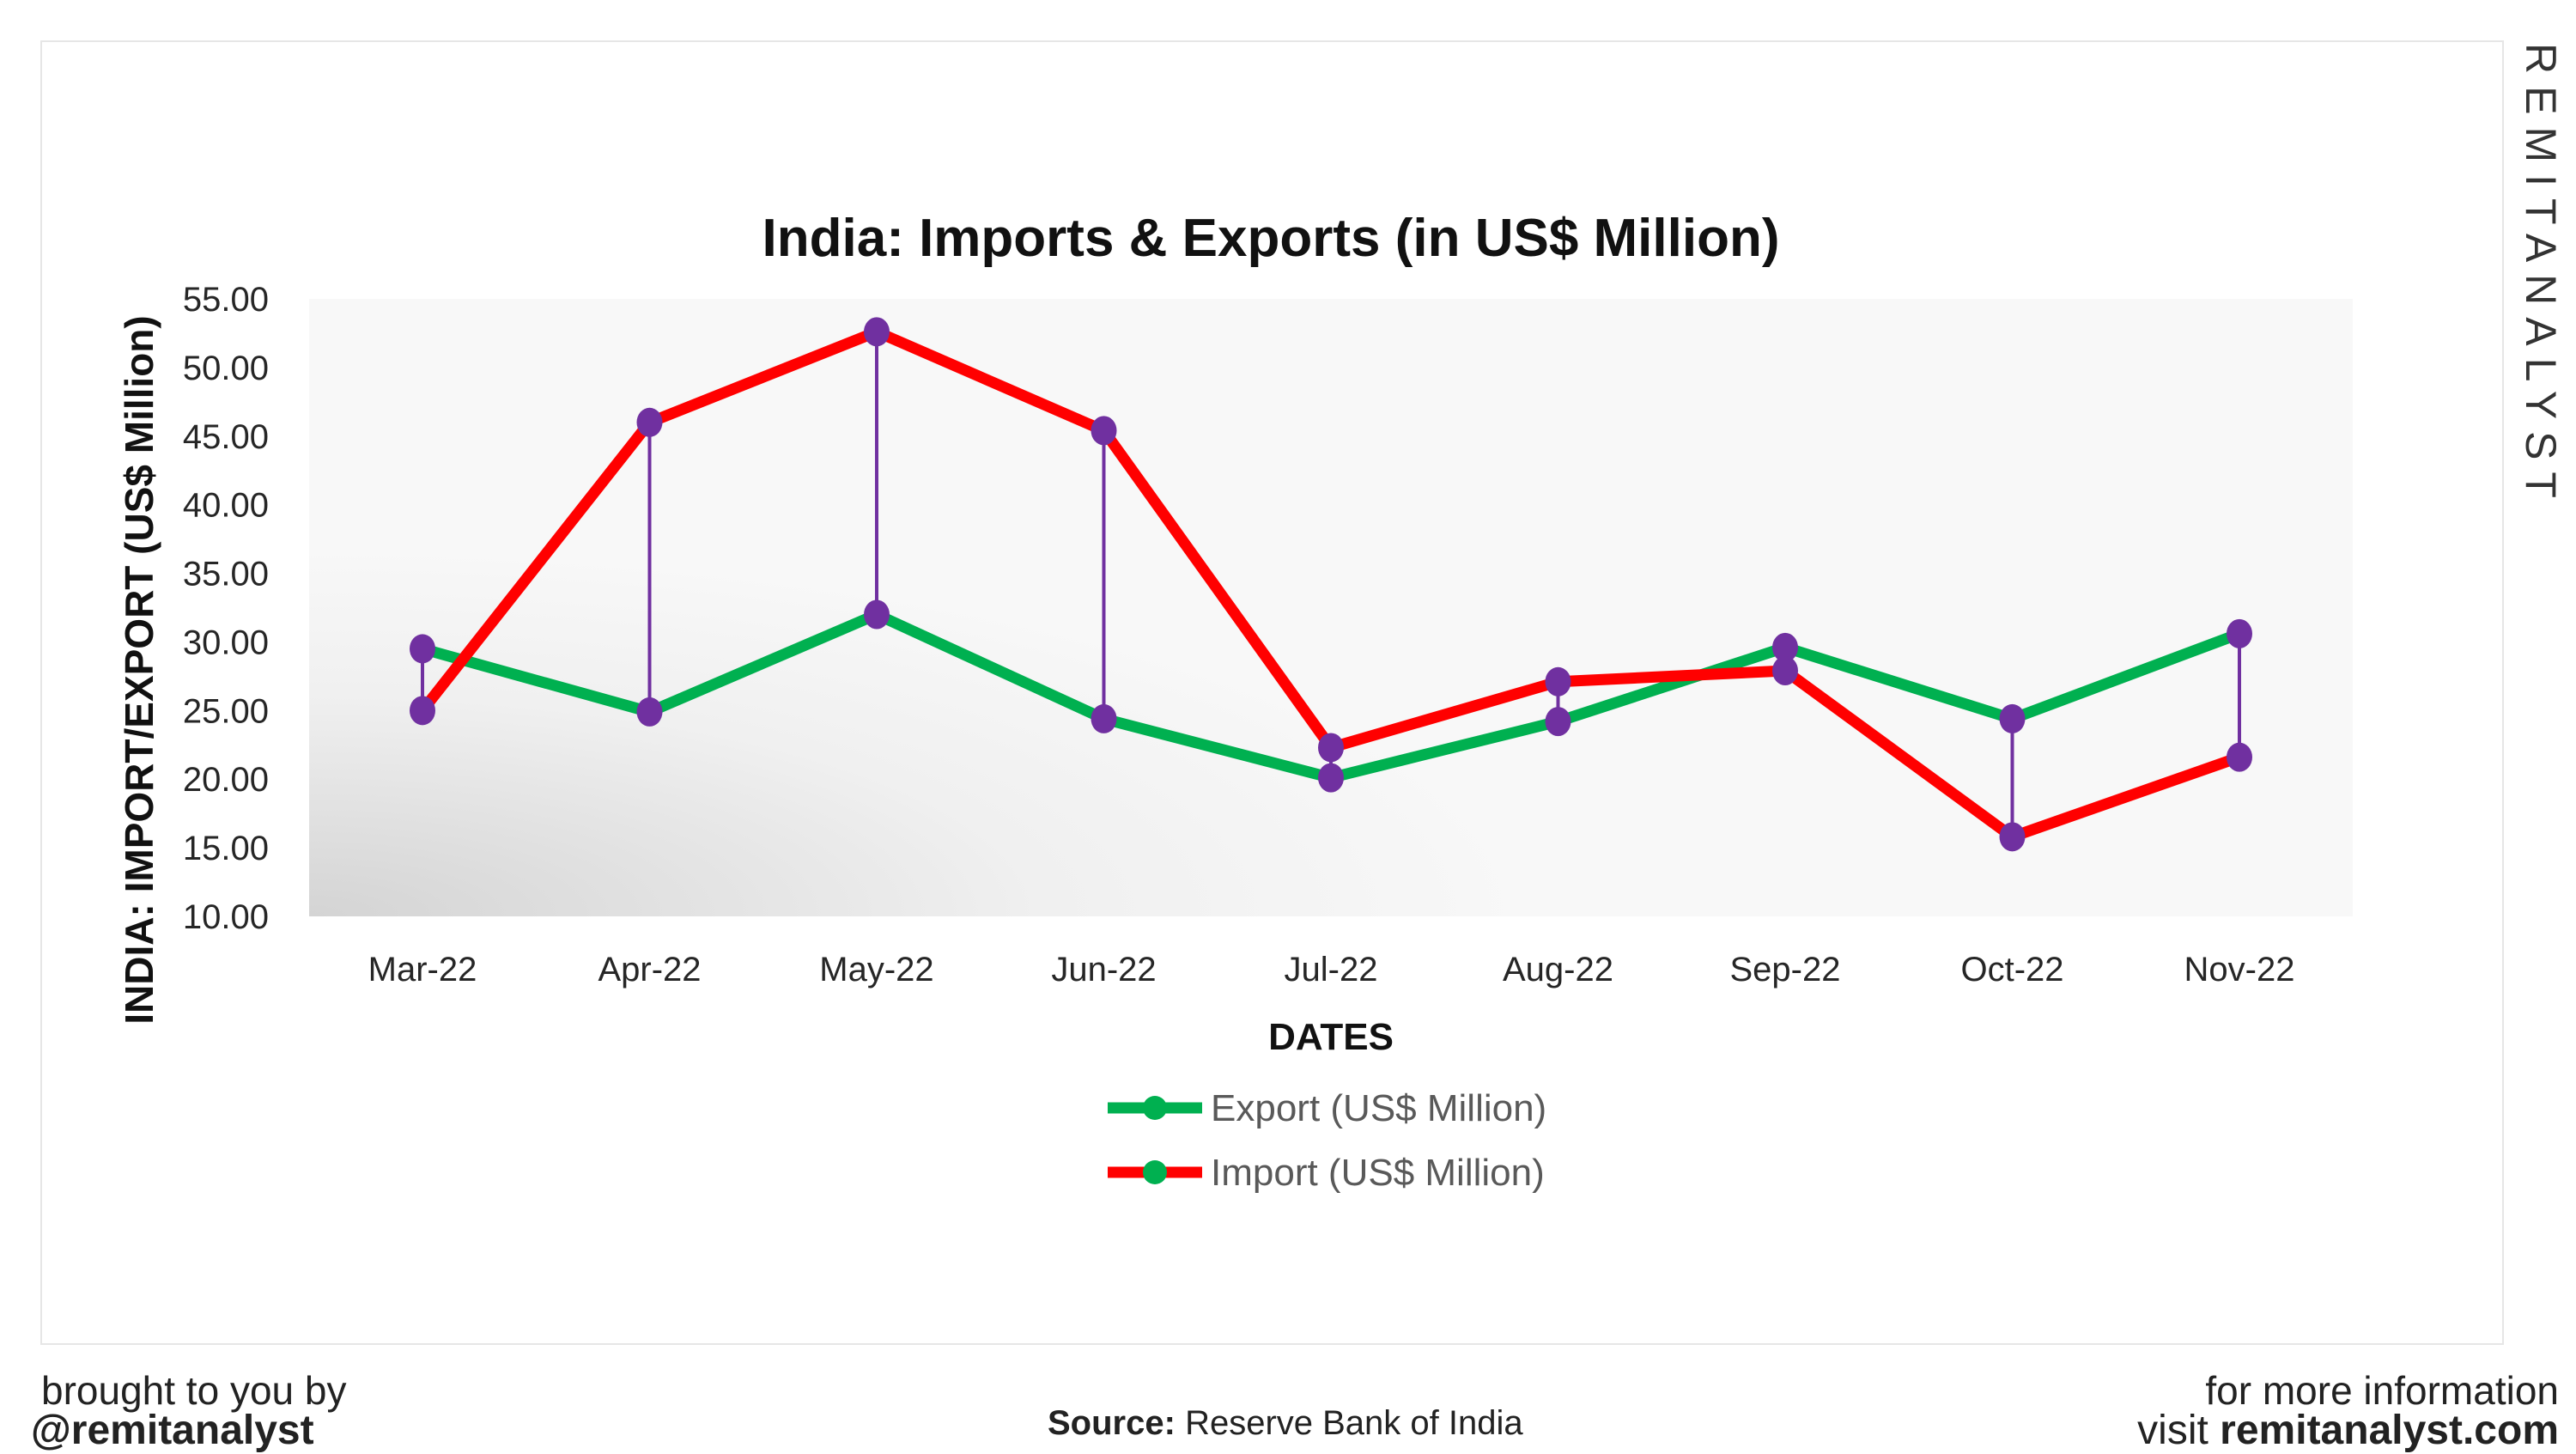 This screenshot has height=1454, width=2576. What do you see at coordinates (226, 506) in the screenshot?
I see `y-tick-label: 40.00` at bounding box center [226, 506].